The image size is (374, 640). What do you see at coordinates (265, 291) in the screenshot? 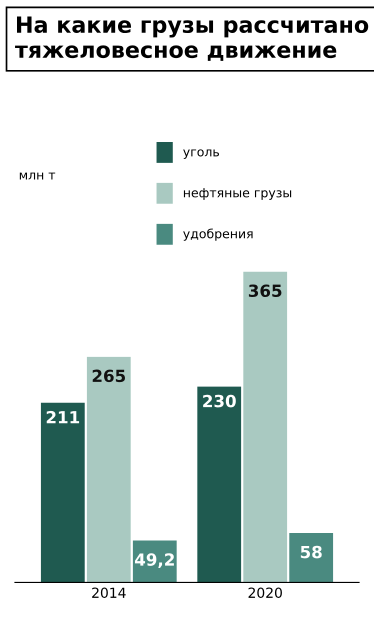
I see `data-label: 365` at bounding box center [265, 291].